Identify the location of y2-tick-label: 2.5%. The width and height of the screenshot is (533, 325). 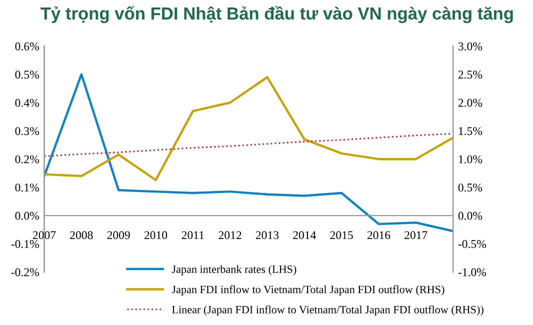
(470, 74).